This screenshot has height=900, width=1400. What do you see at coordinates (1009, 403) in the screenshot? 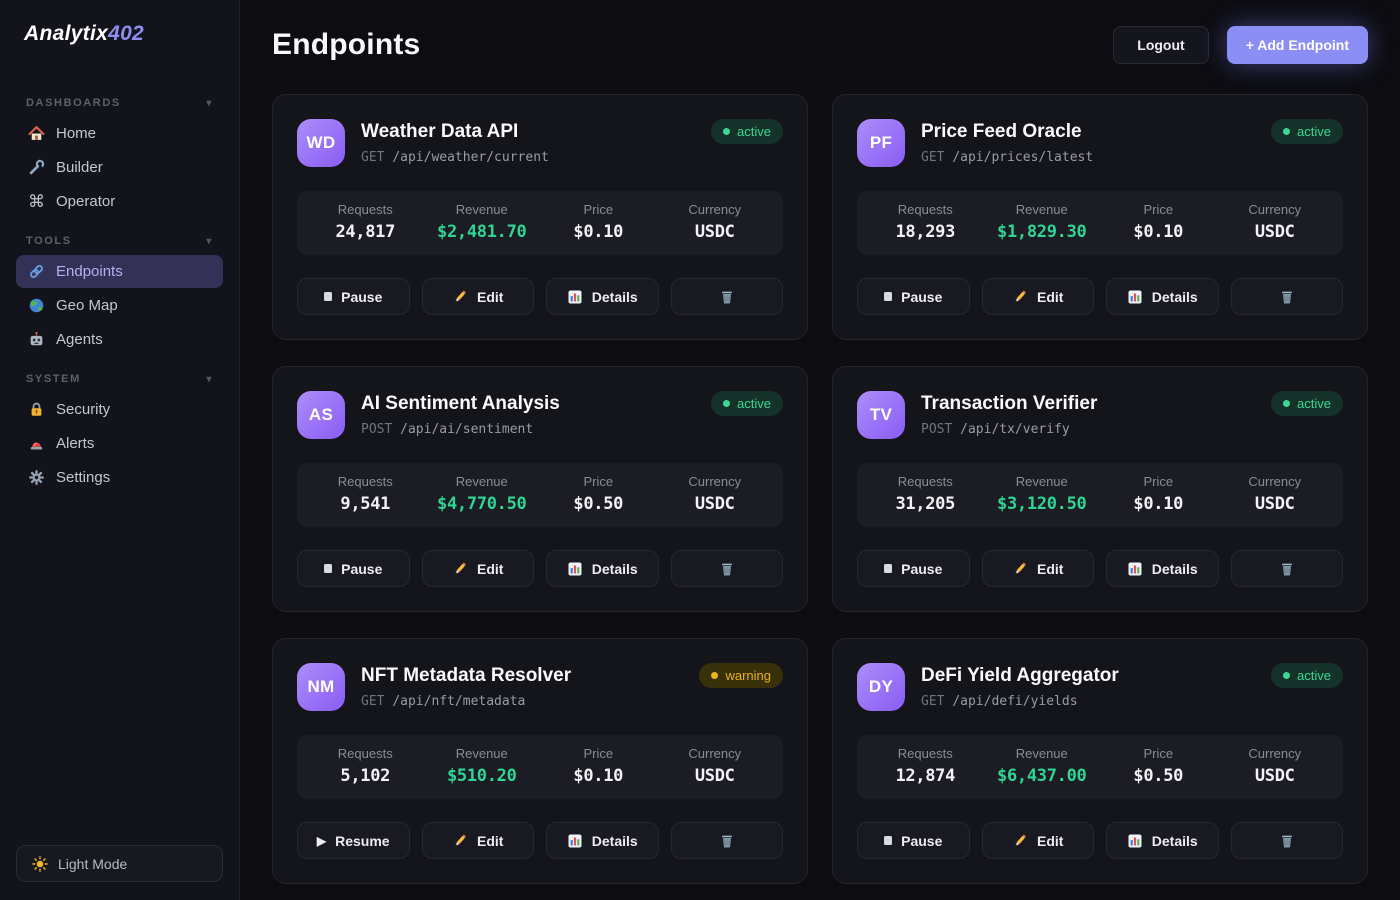
I see `endpoint-title: Transaction Verifier` at bounding box center [1009, 403].